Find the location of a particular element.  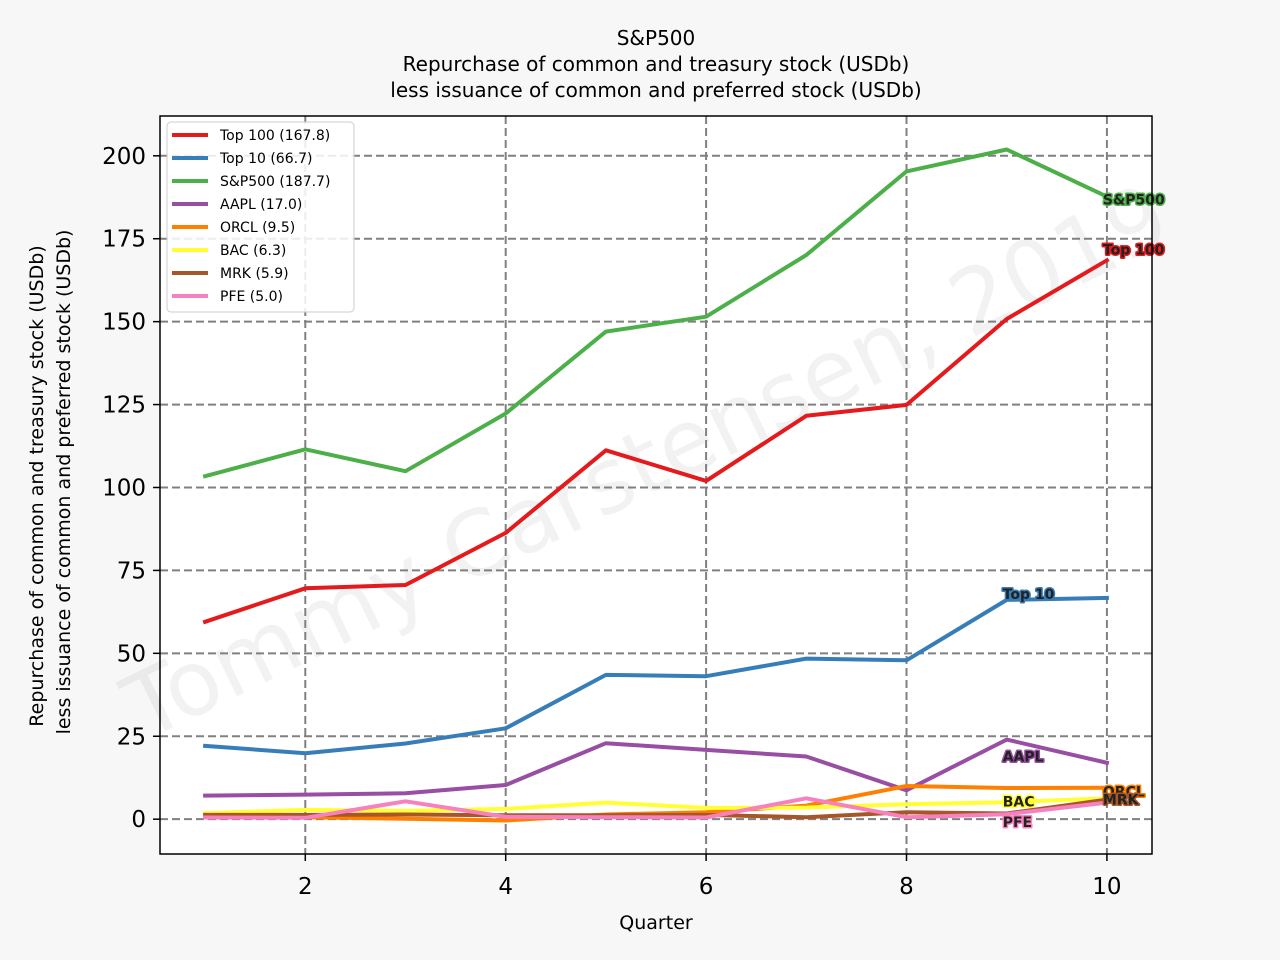

x-tick-label: 8 is located at coordinates (906, 887).